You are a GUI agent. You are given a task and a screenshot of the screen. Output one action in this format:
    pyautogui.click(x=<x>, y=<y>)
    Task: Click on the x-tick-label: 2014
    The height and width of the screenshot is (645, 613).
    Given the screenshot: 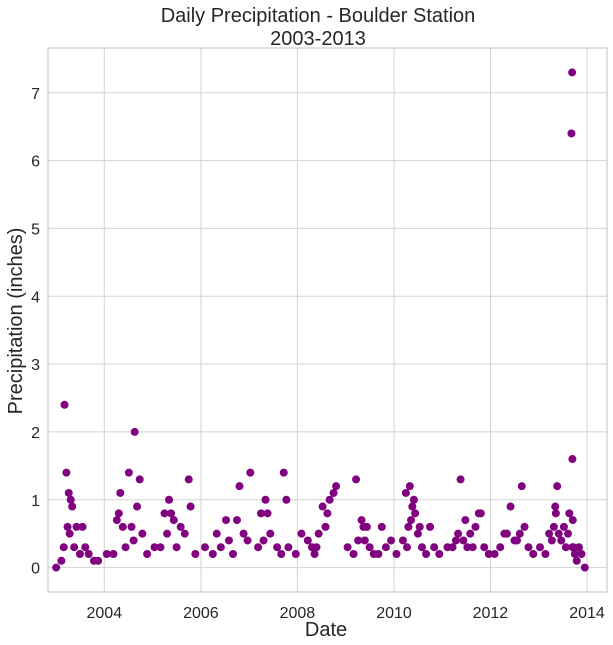 What is the action you would take?
    pyautogui.click(x=587, y=613)
    